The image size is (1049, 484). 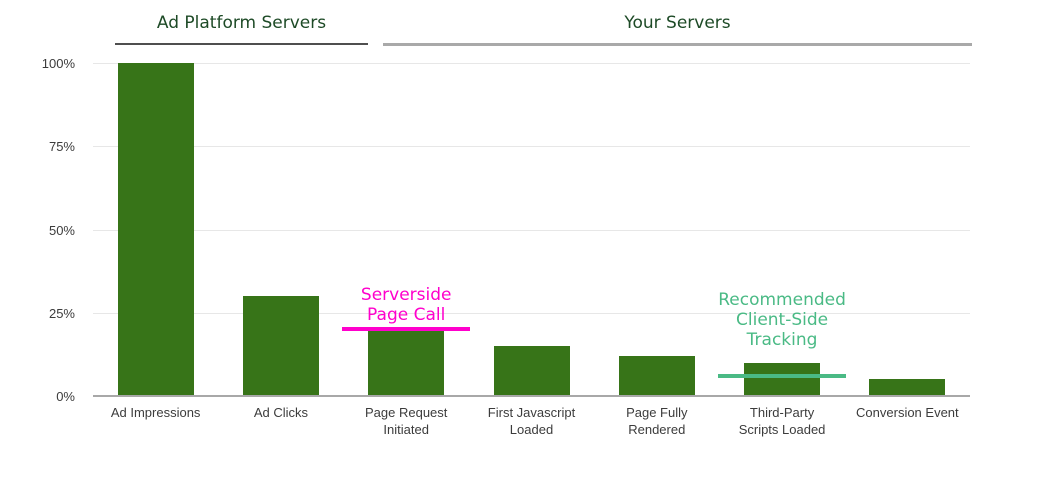 I want to click on bar-page-request-initiated, so click(x=406, y=362).